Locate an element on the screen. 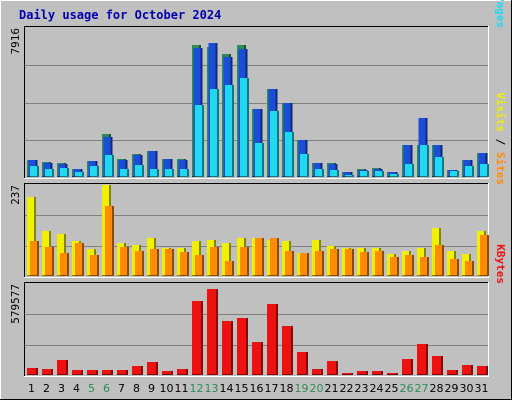 The width and height of the screenshot is (512, 400). bar-sites-day-2-face is located at coordinates (48, 261).